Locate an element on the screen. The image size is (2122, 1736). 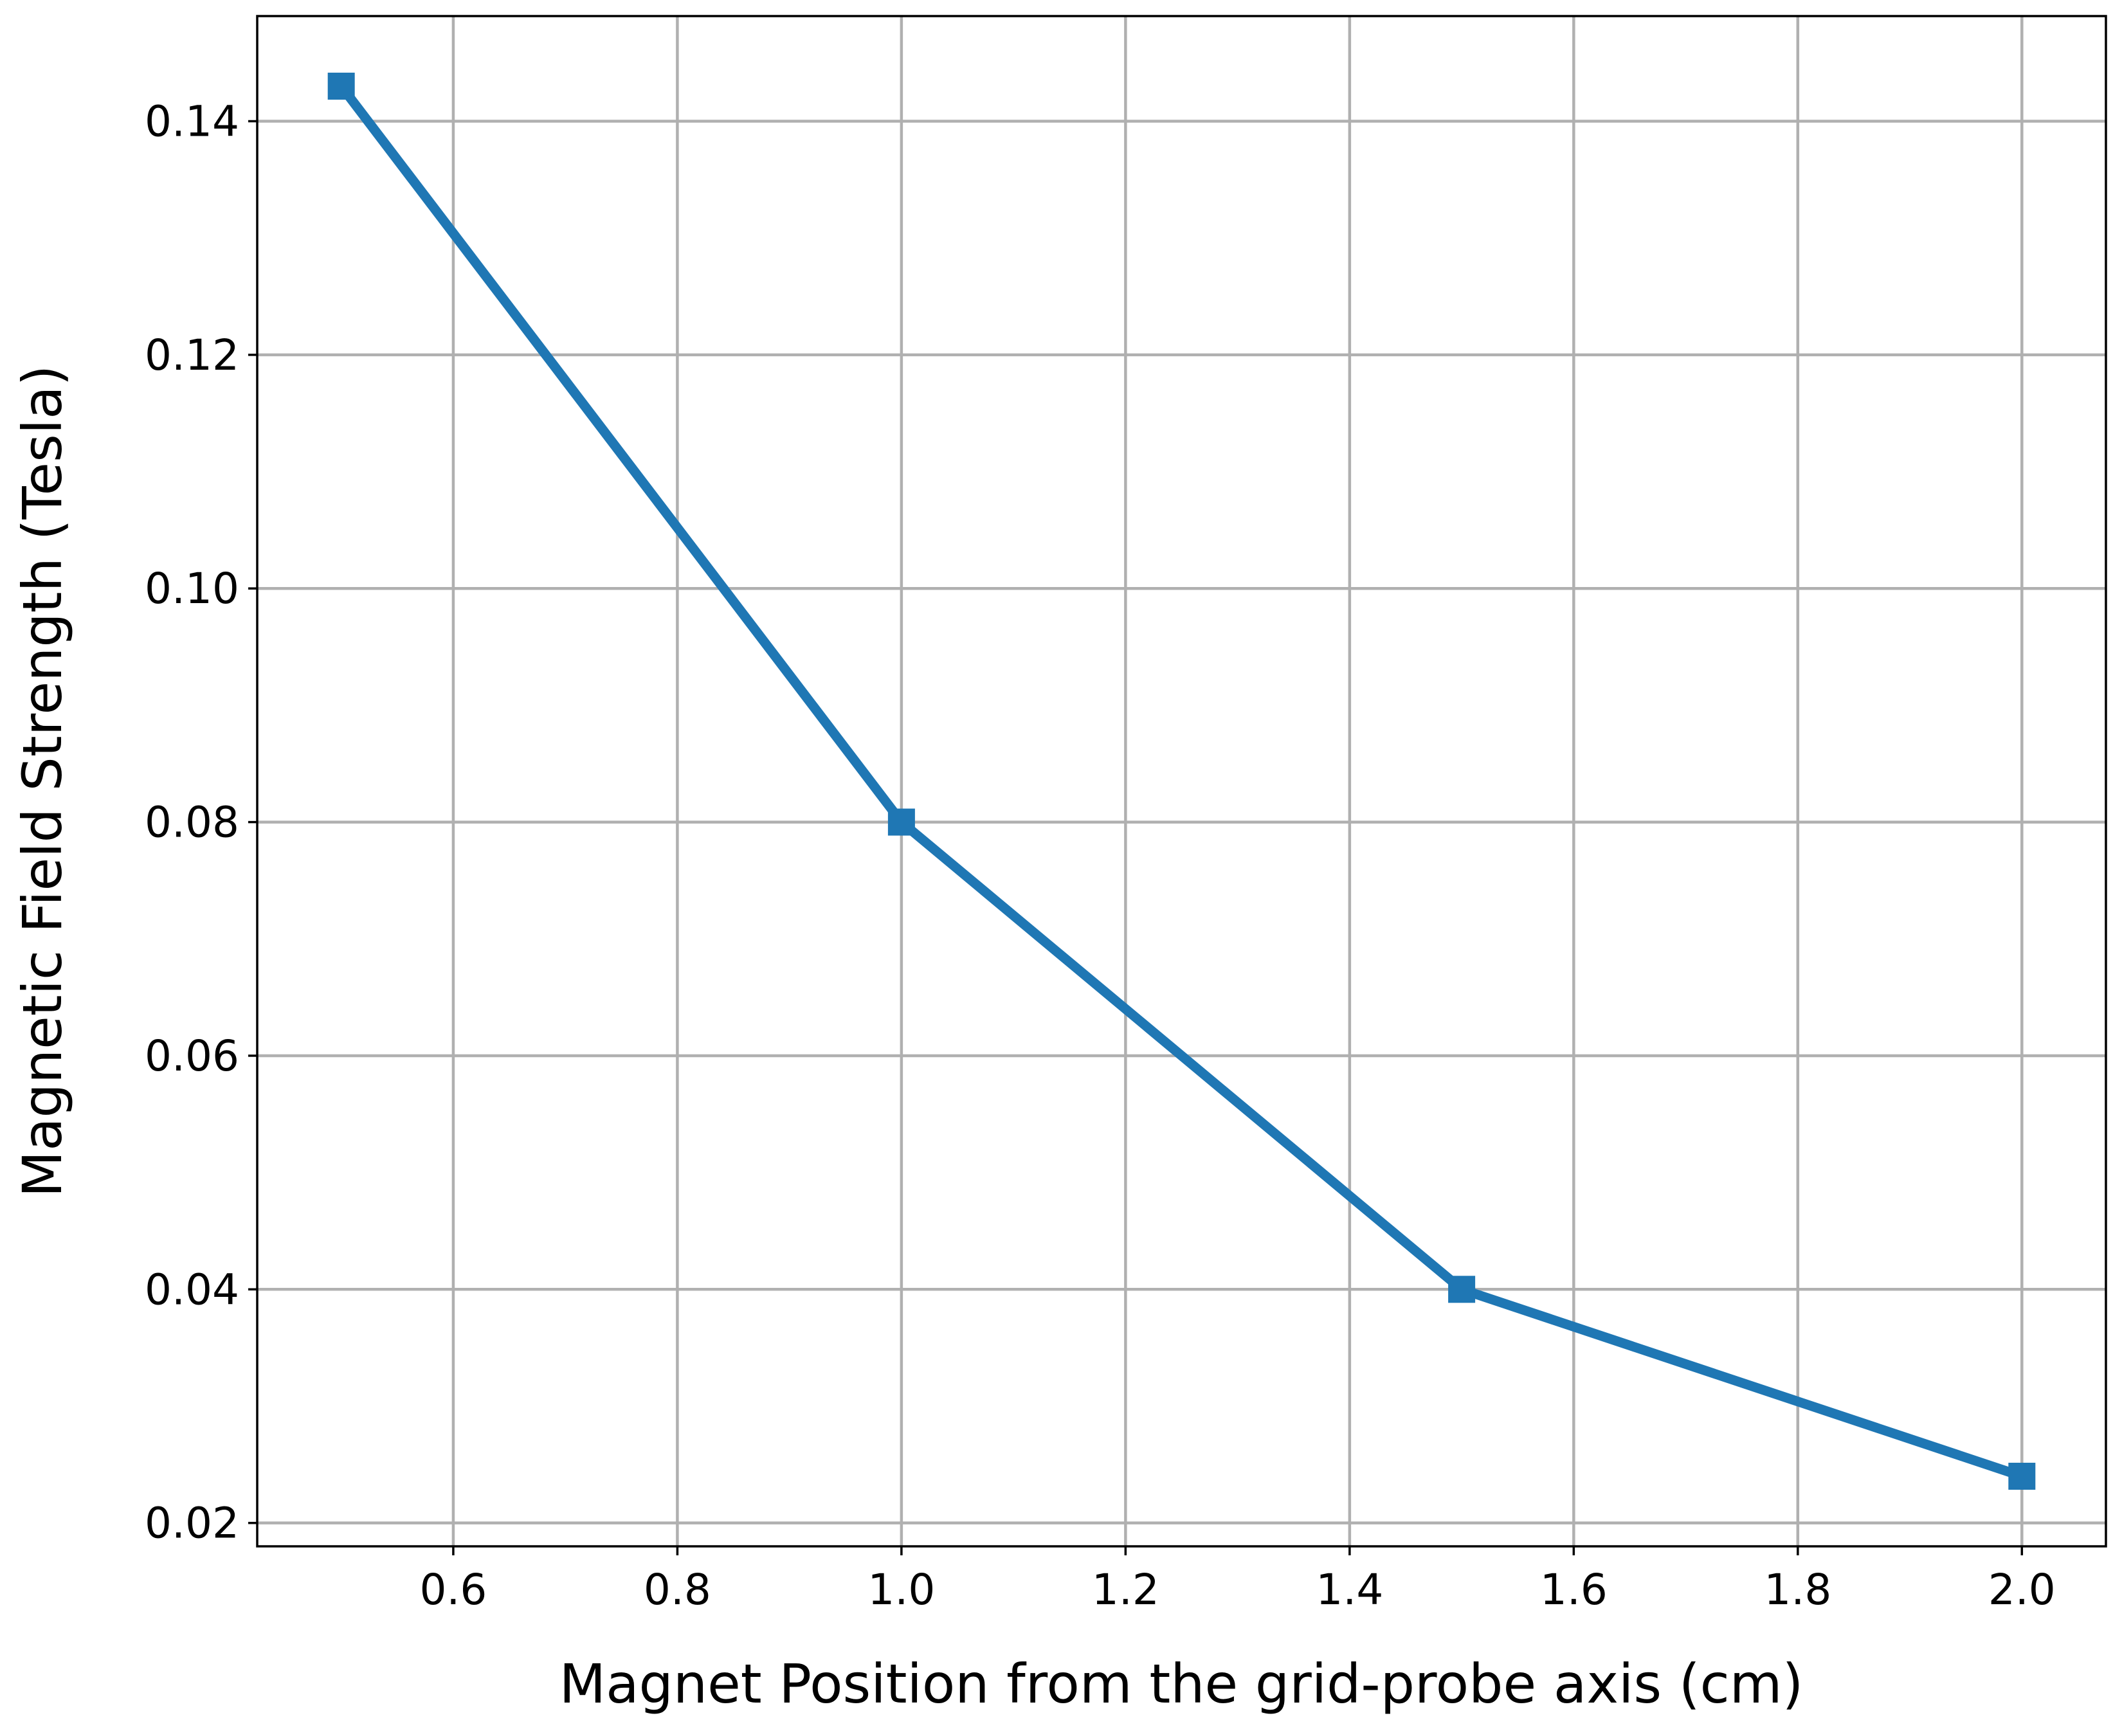
y-tick-label: 0.08 is located at coordinates (192, 822).